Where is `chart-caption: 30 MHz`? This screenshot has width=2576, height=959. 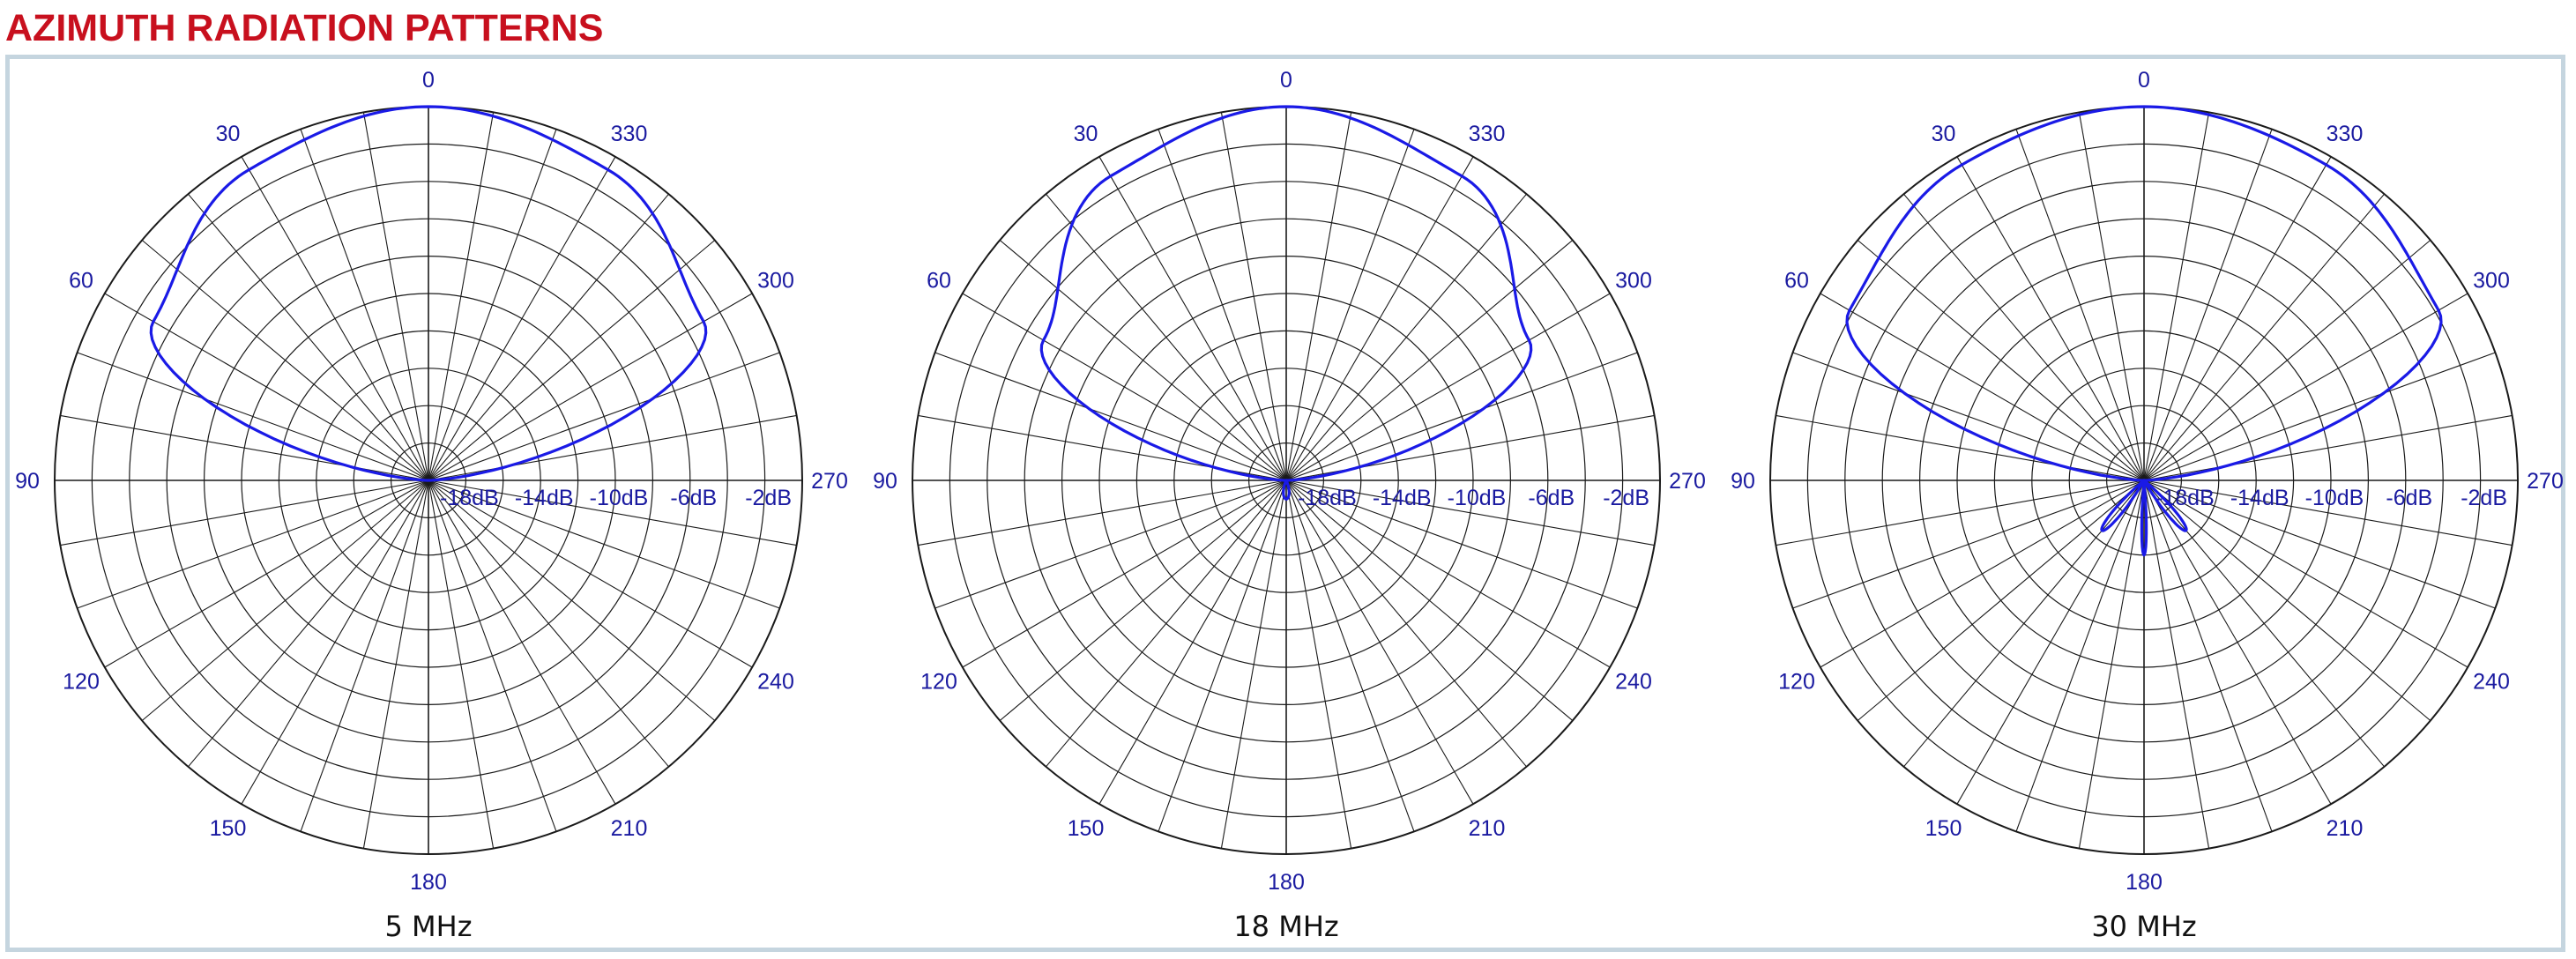 chart-caption: 30 MHz is located at coordinates (2144, 927).